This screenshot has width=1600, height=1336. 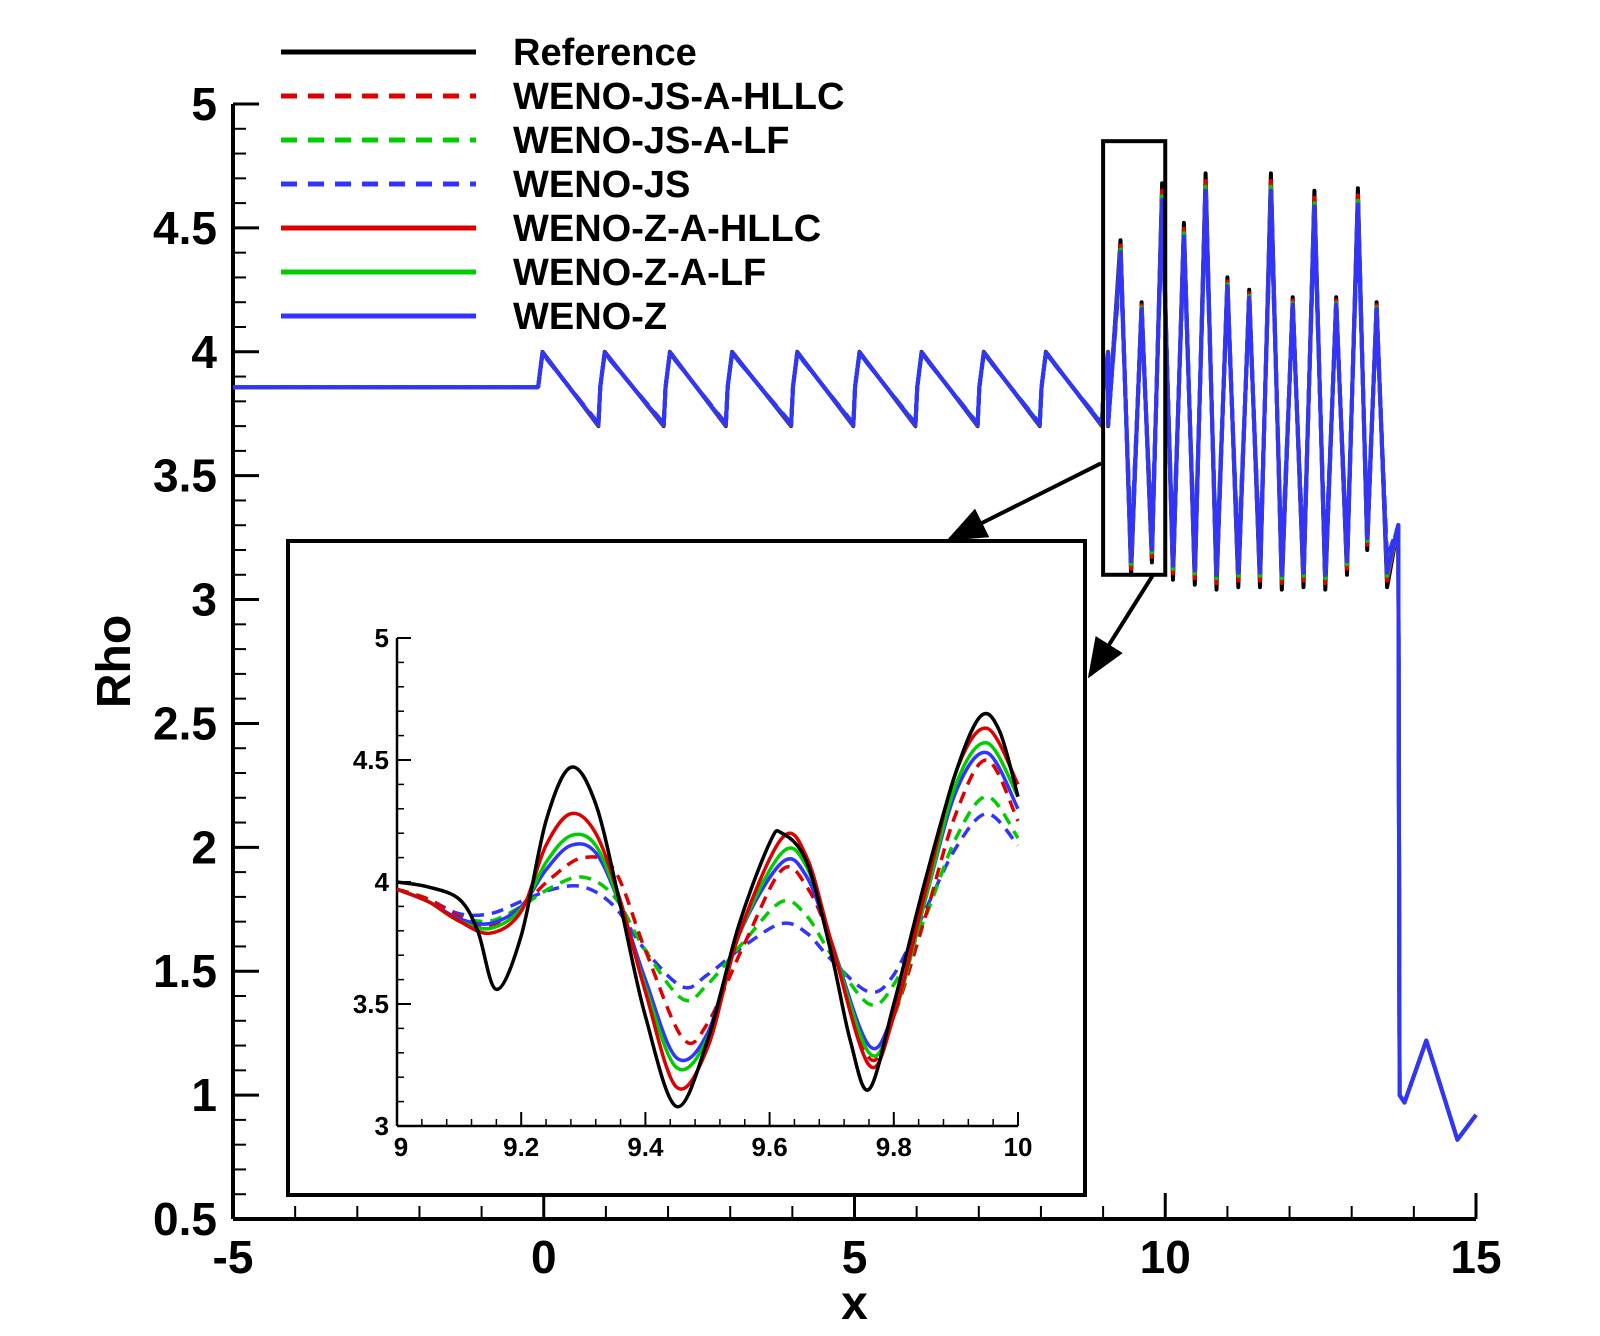 What do you see at coordinates (114, 661) in the screenshot?
I see `y-axis-title: Rho` at bounding box center [114, 661].